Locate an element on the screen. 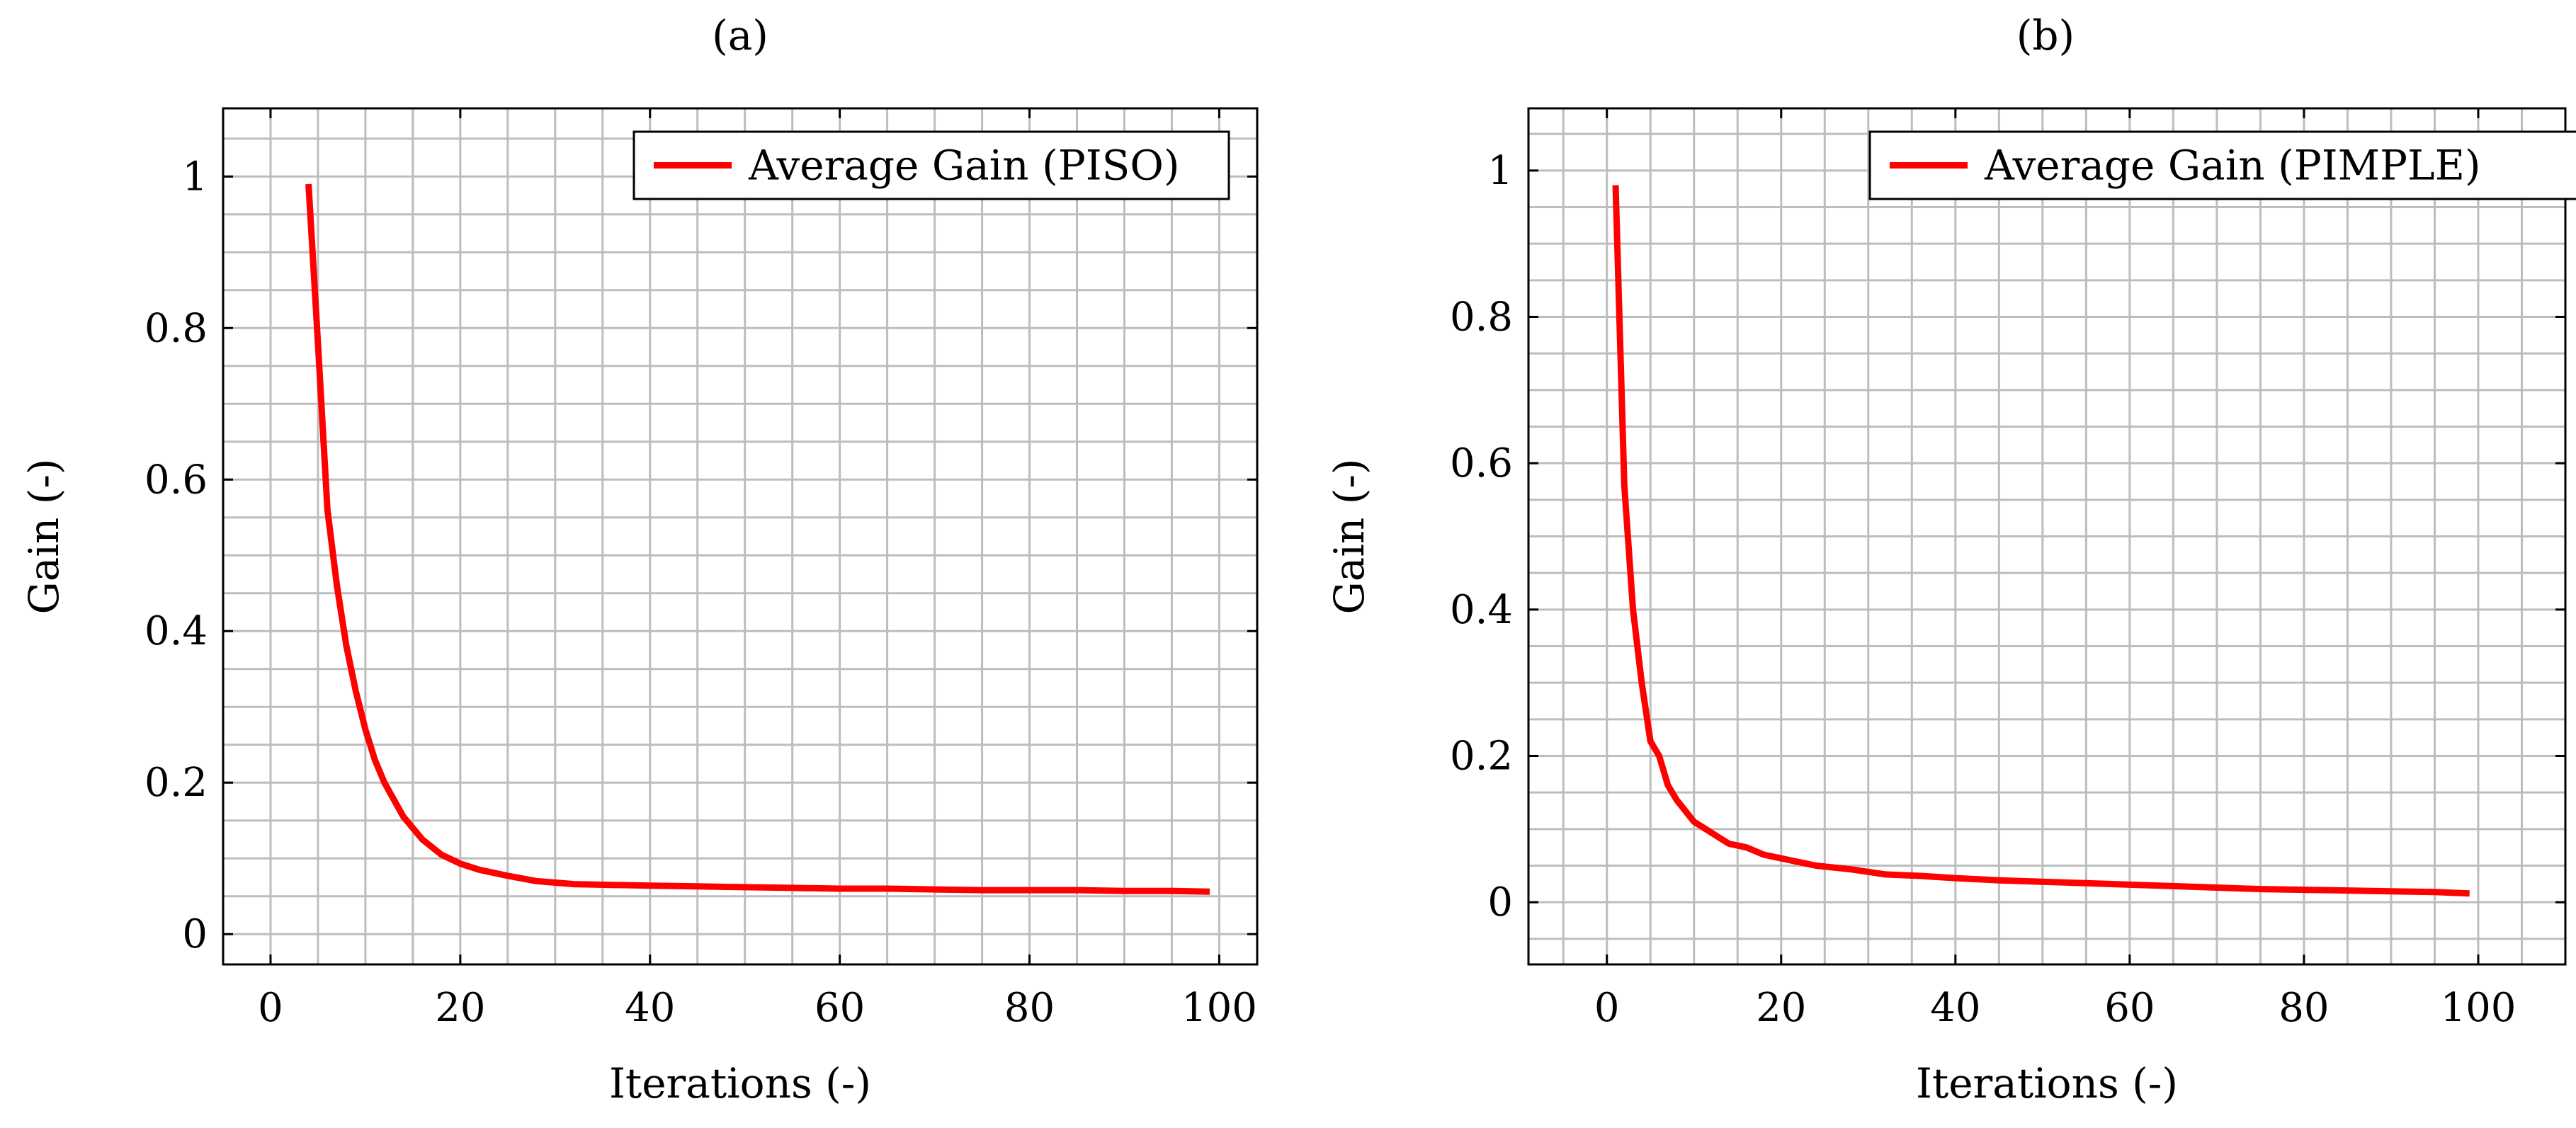 This screenshot has width=2576, height=1128. legend: Average Gain (PIMPLE) is located at coordinates (2222, 165).